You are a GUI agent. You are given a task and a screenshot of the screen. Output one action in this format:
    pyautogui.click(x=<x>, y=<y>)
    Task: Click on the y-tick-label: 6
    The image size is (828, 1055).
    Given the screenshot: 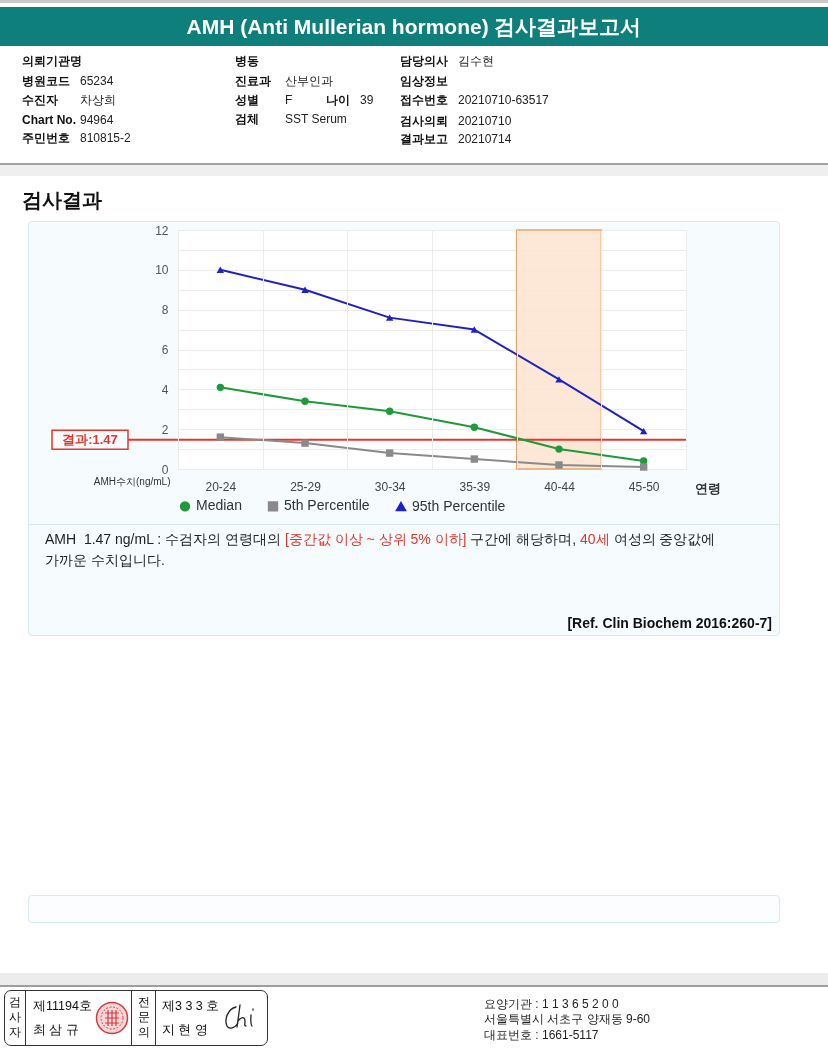 What is the action you would take?
    pyautogui.click(x=165, y=350)
    